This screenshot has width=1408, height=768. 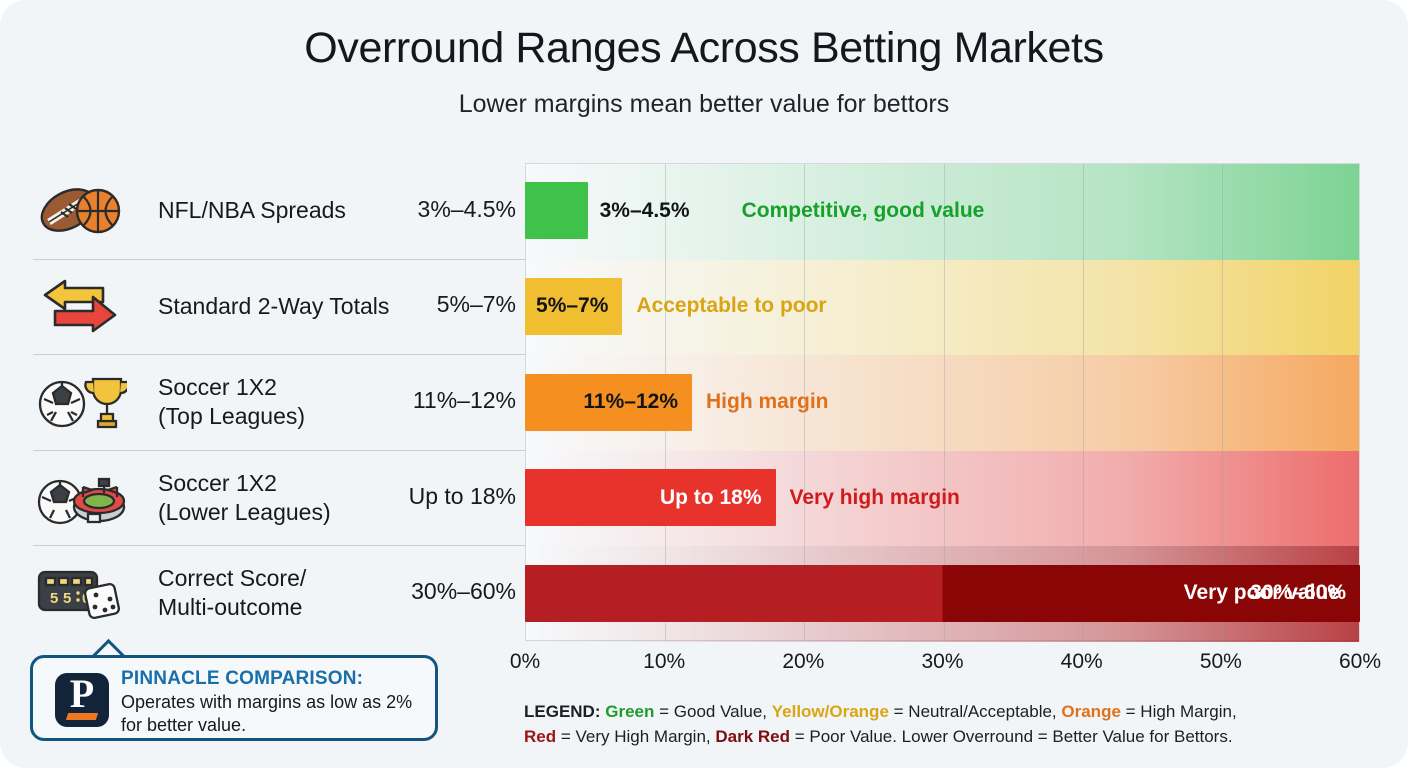 I want to click on bar-note-label: Very poor value, so click(x=1261, y=593).